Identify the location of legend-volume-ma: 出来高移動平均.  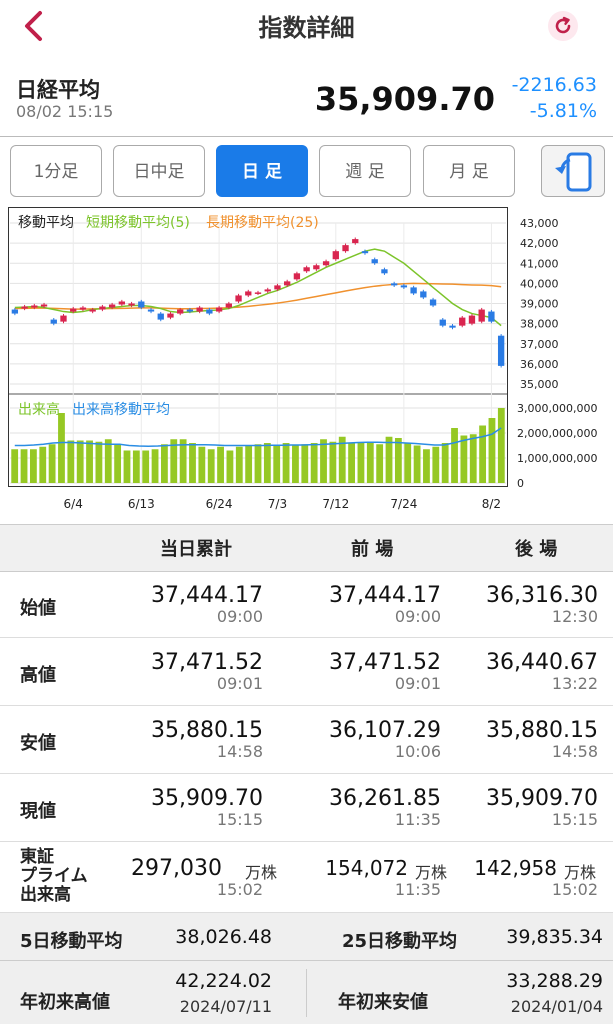
(121, 409).